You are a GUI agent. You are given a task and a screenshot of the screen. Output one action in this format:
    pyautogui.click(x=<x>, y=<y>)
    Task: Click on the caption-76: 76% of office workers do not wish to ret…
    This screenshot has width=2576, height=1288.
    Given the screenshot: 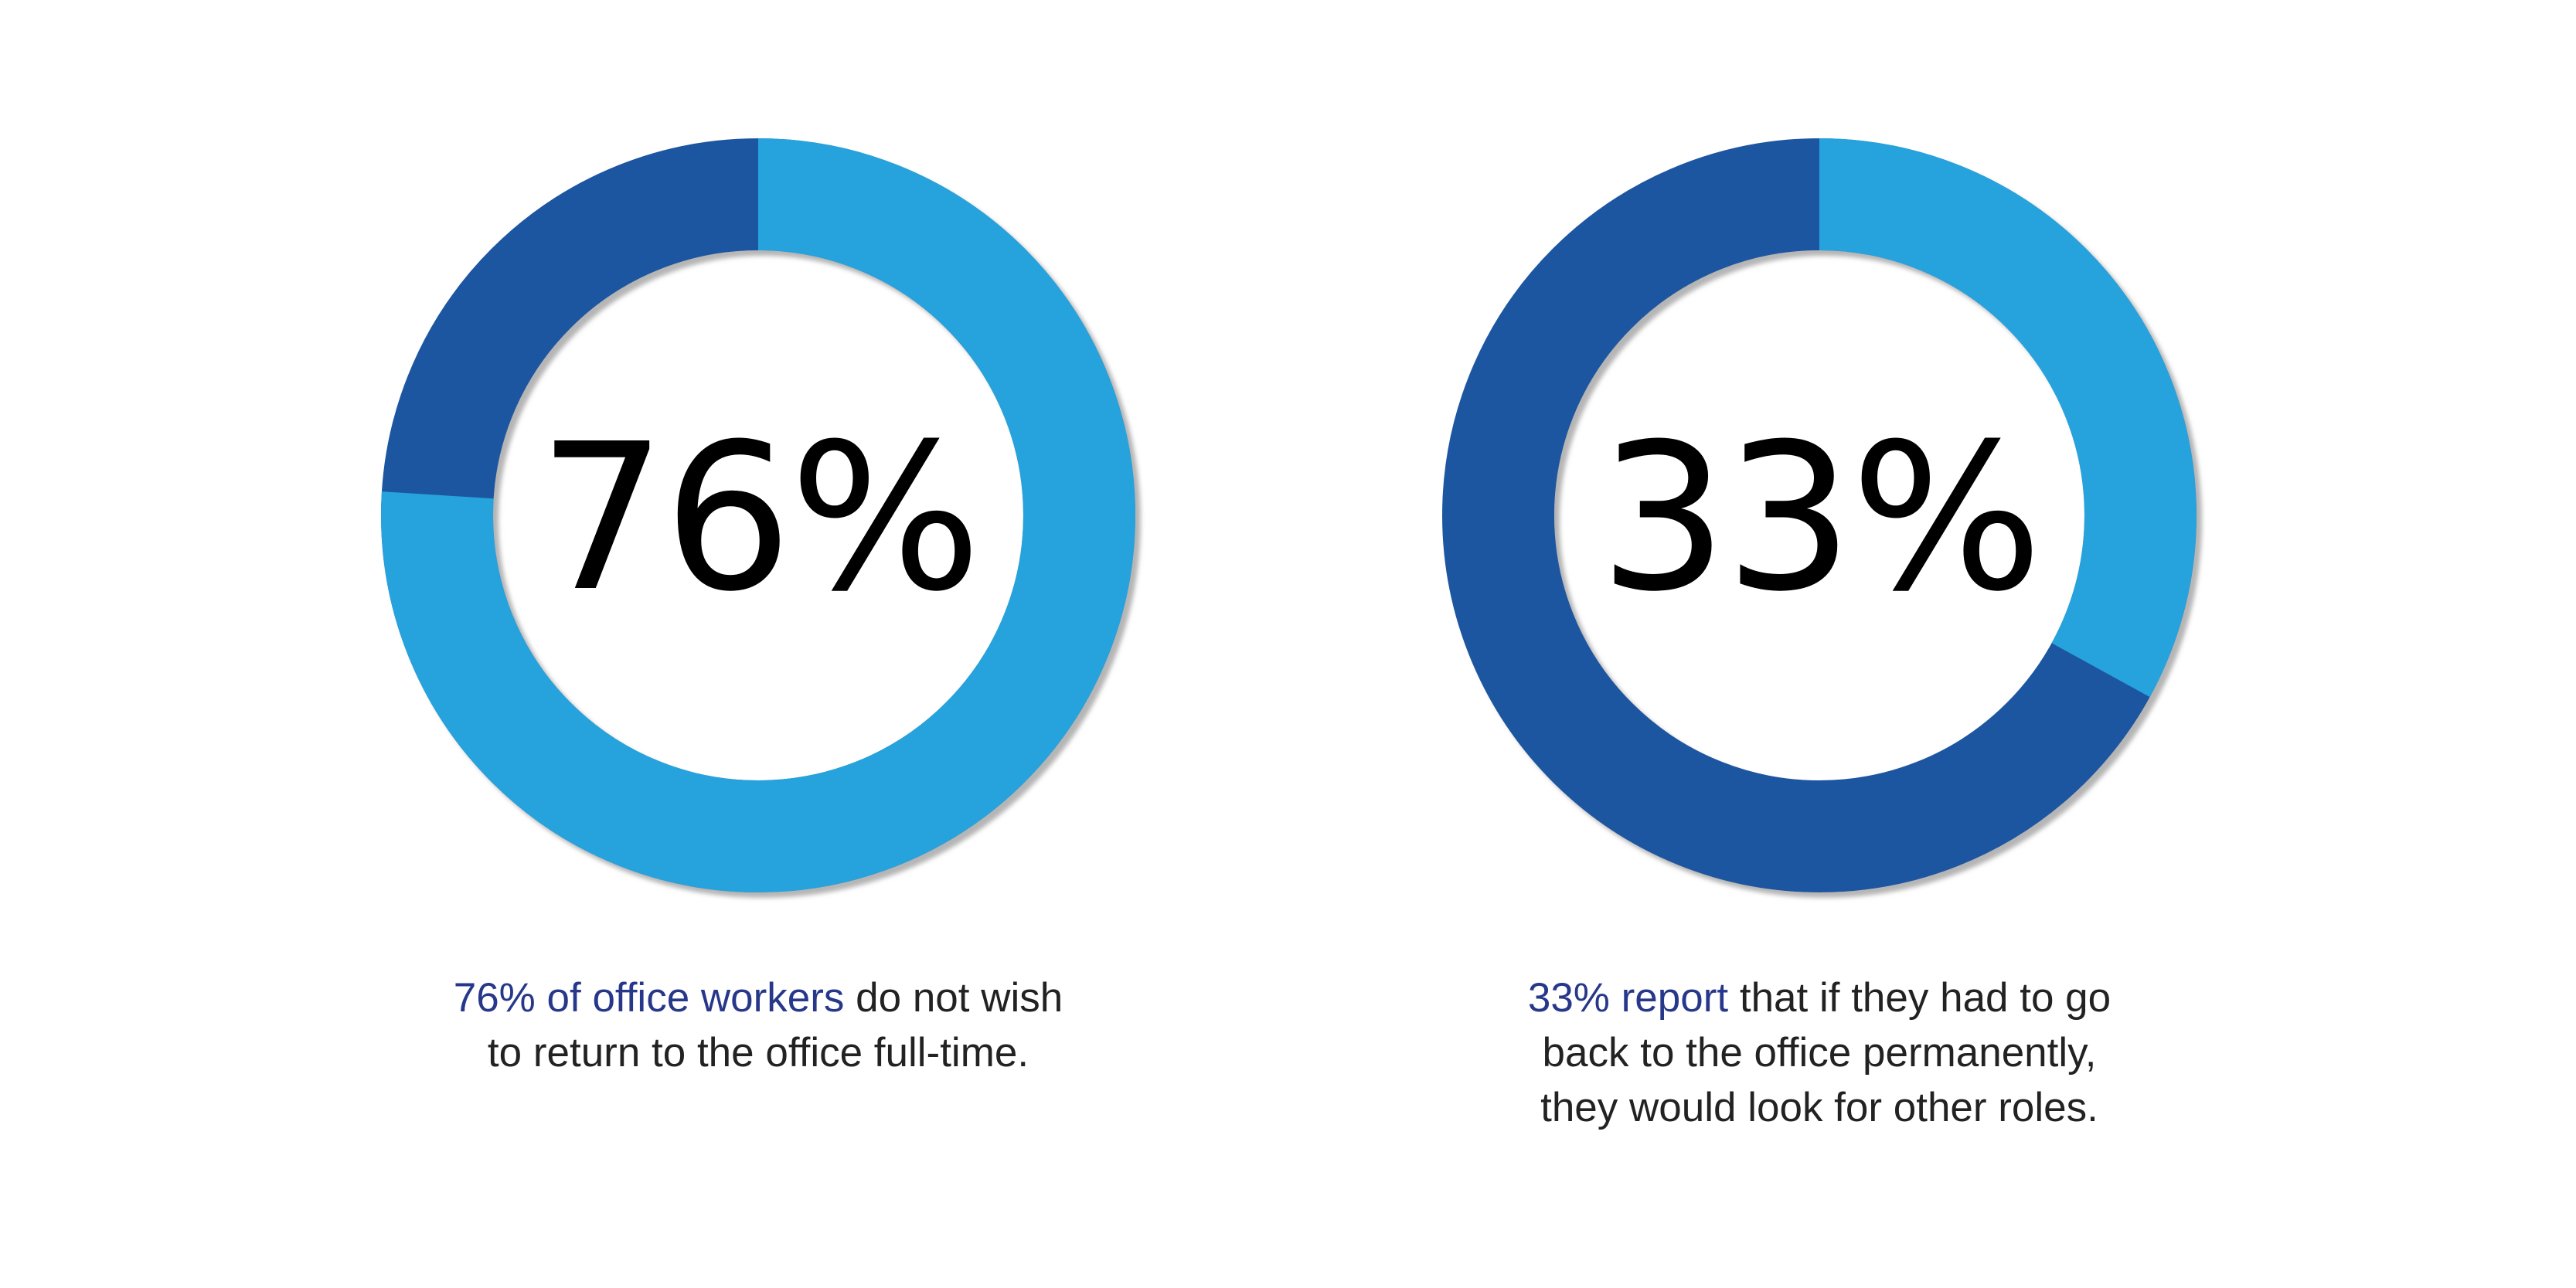 What is the action you would take?
    pyautogui.click(x=758, y=1025)
    